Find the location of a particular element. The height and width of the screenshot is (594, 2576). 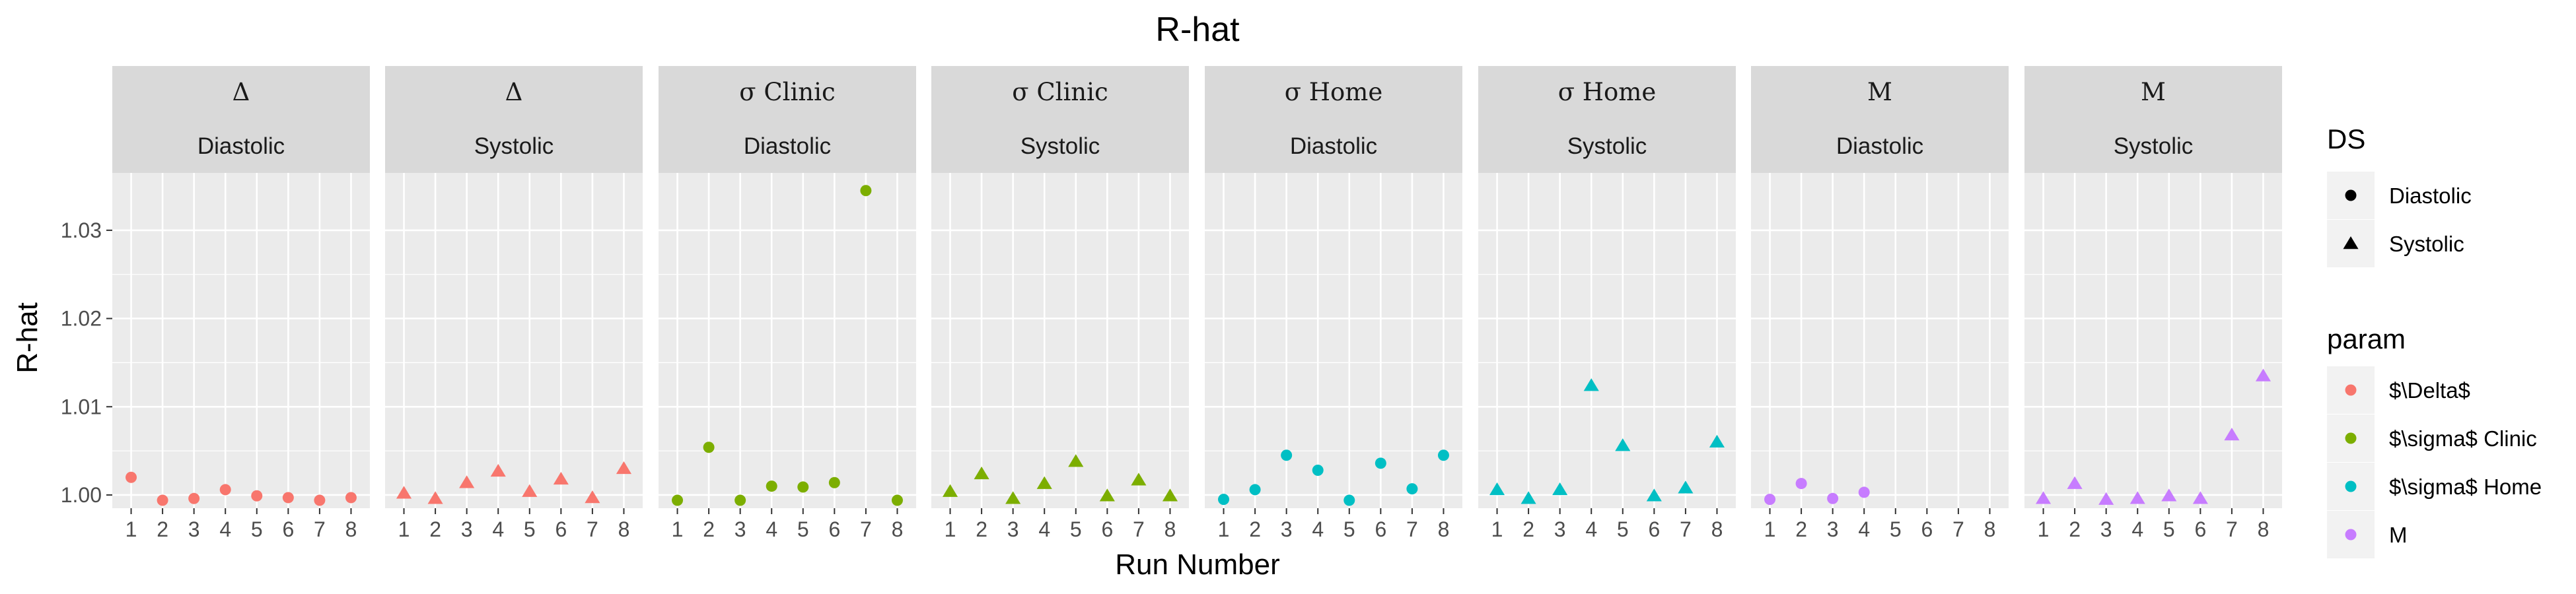

facet-panel: Δ Diastolic 1 2 3 4 5 6 7 8 is located at coordinates (241, 304).